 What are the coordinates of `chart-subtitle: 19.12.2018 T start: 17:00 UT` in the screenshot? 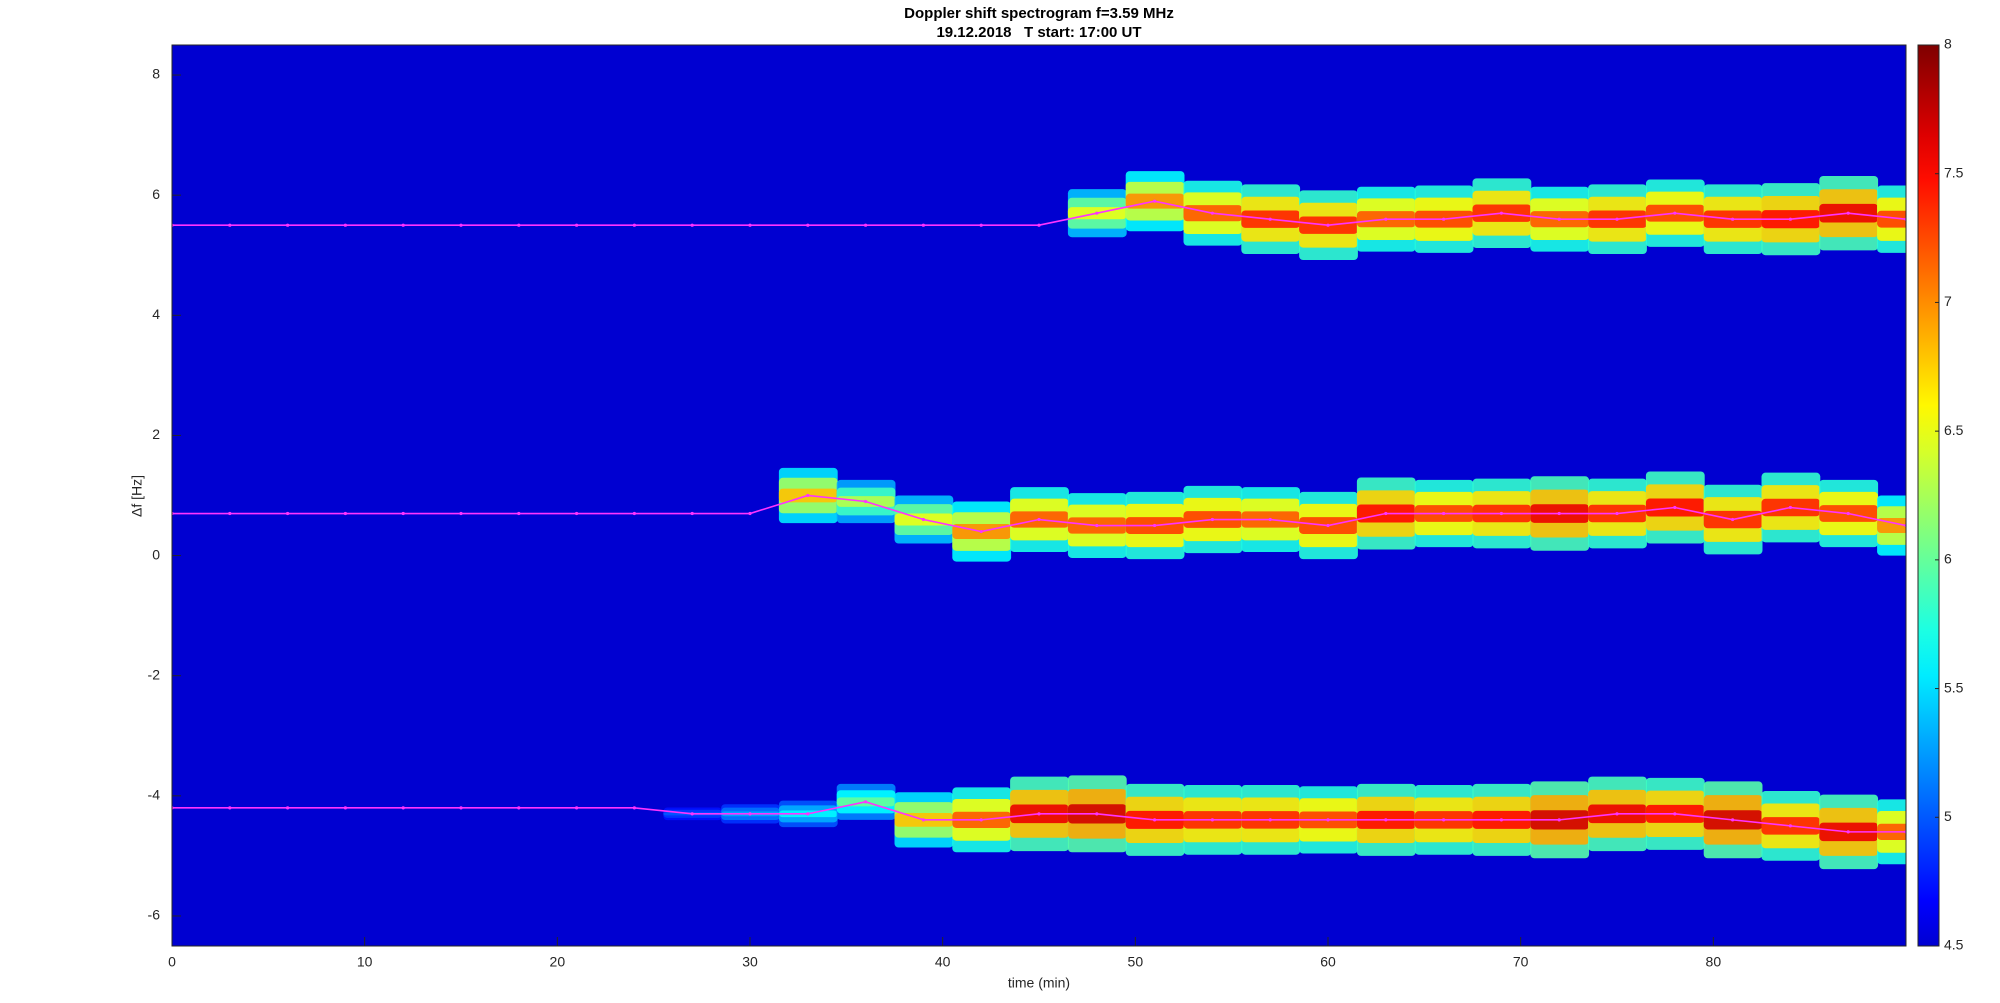 It's located at (1038, 32).